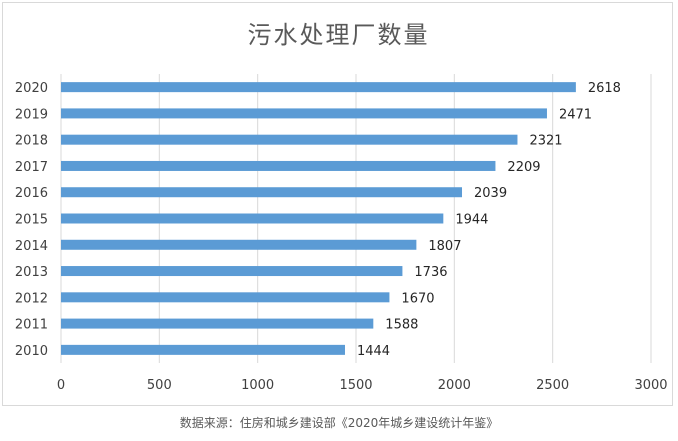 This screenshot has width=678, height=441. What do you see at coordinates (339, 423) in the screenshot?
I see `source-note: 数据来源：住房和城乡建设部《2020年城乡建设统计年鉴》` at bounding box center [339, 423].